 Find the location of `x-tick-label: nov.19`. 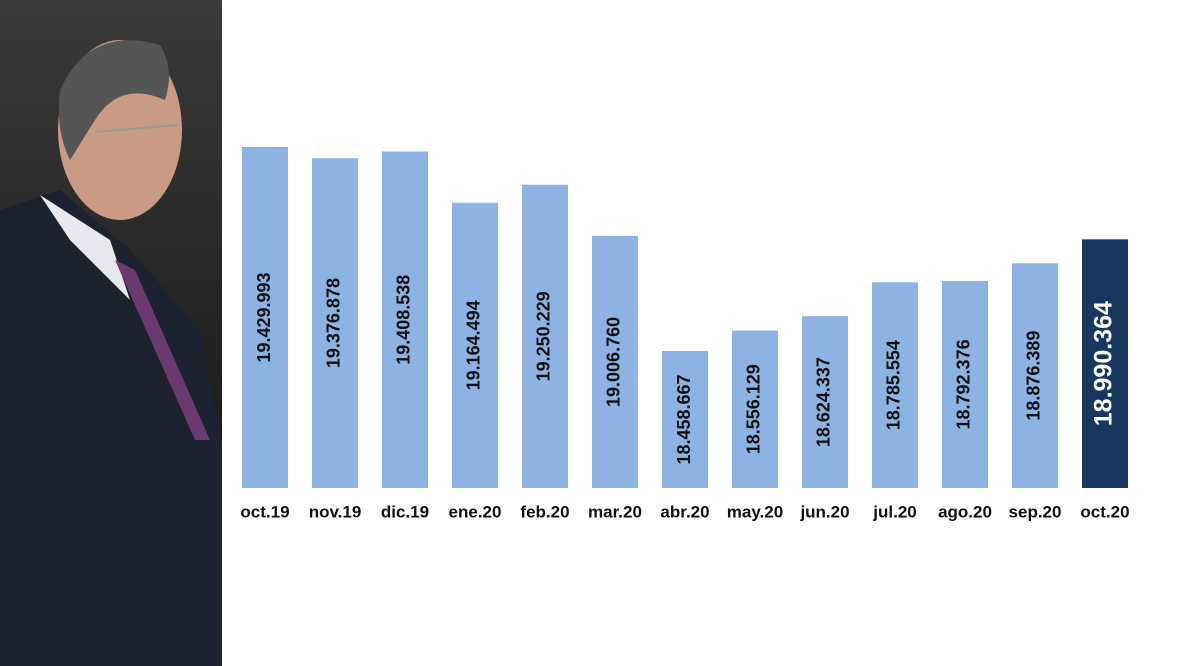

x-tick-label: nov.19 is located at coordinates (335, 511).